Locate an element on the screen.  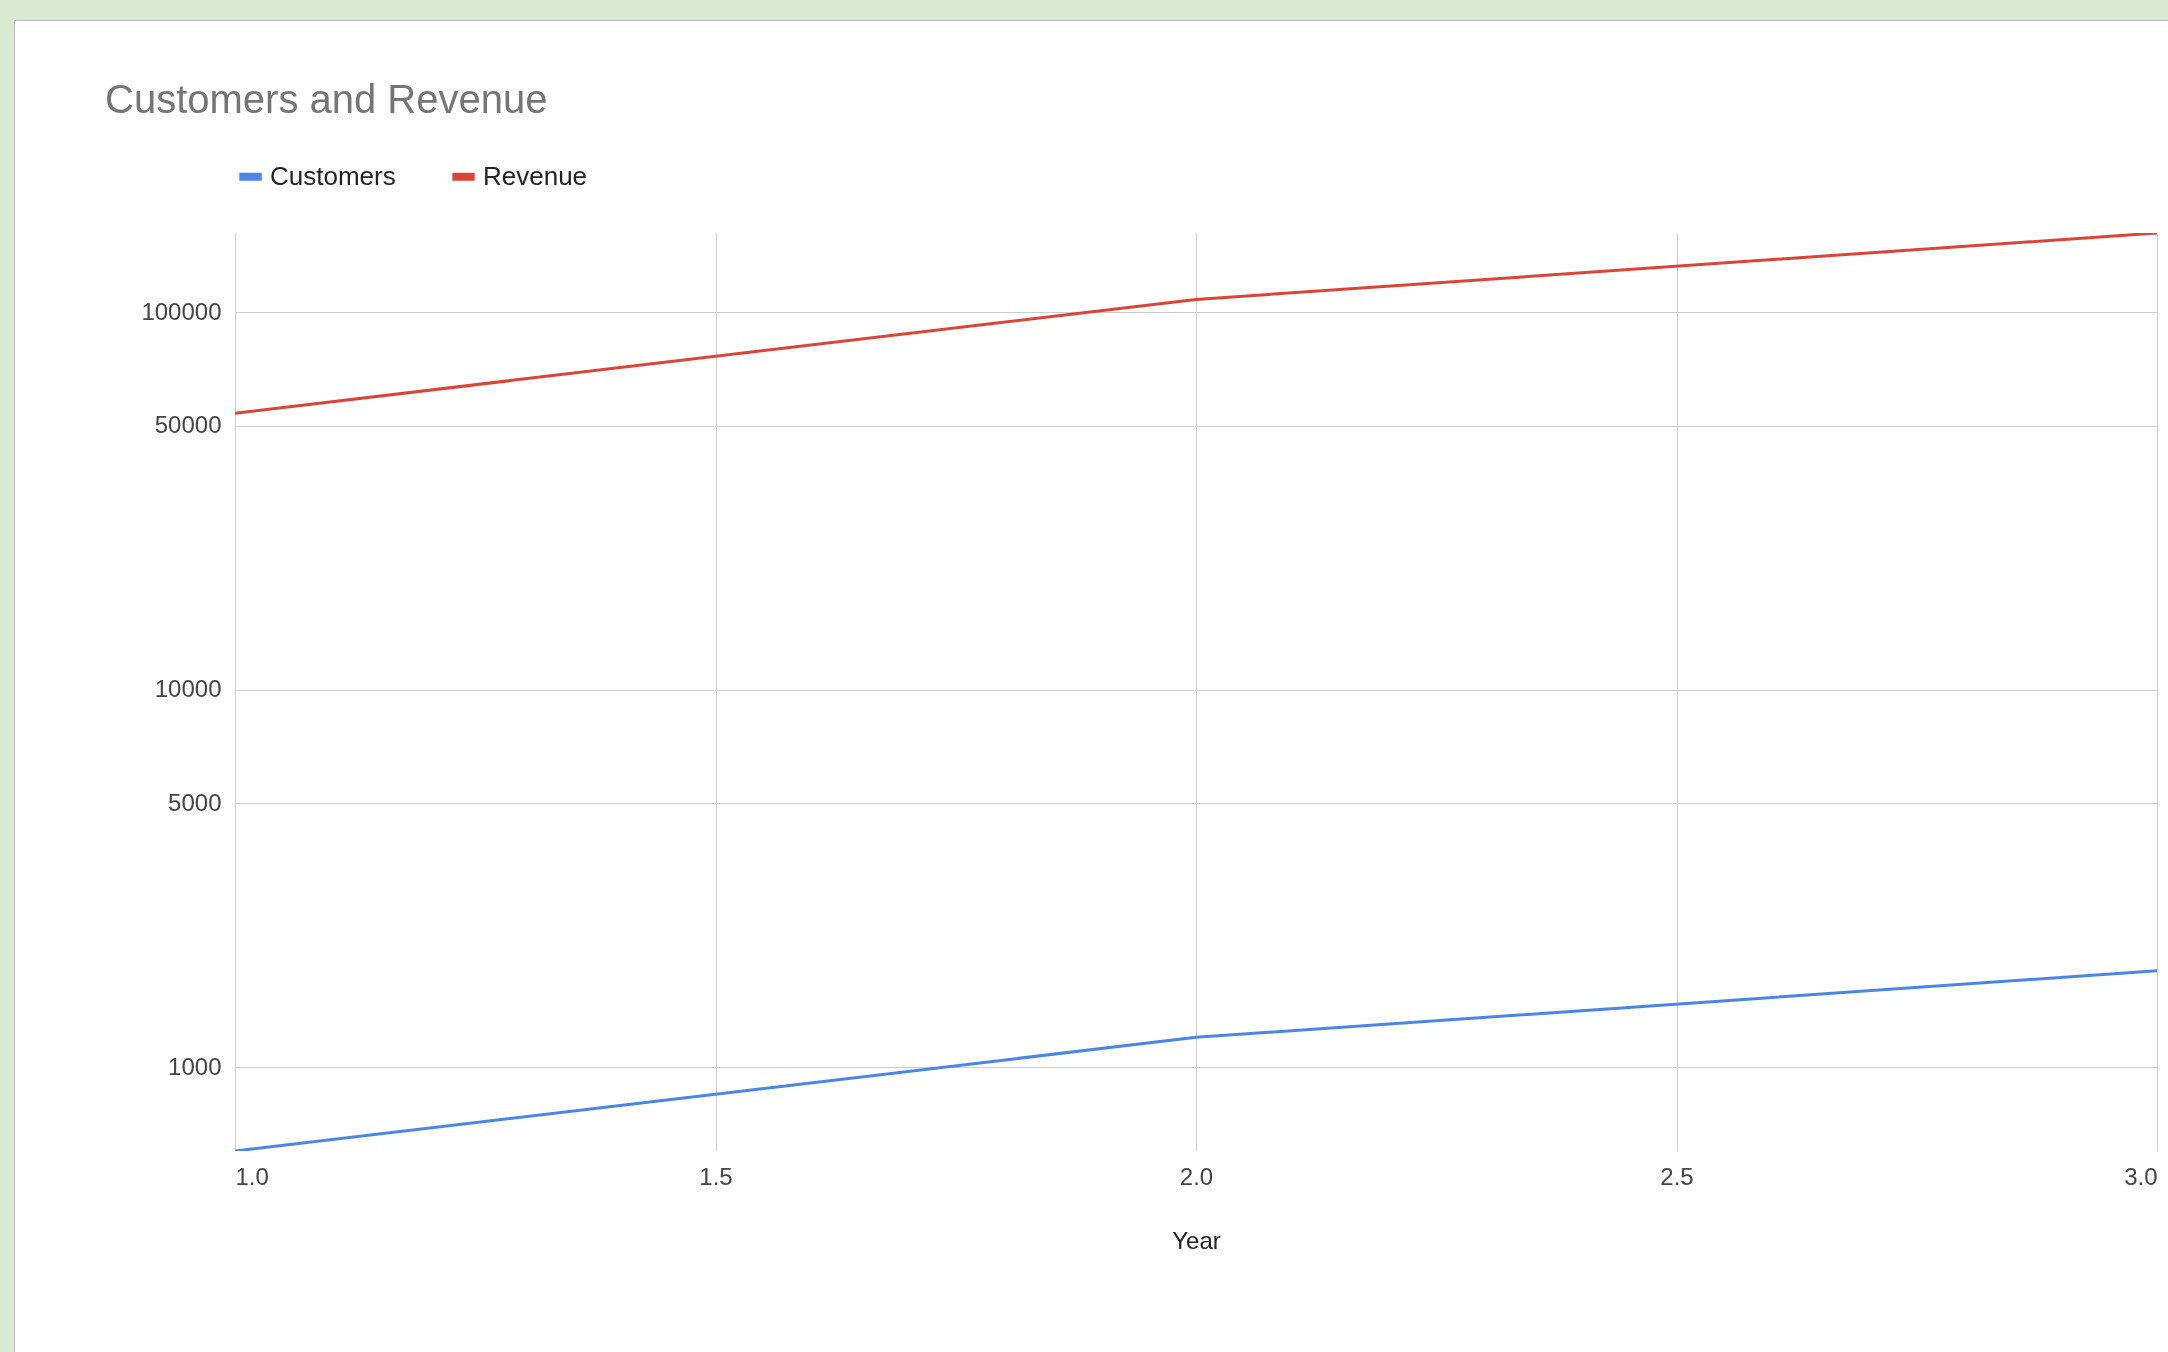
chart-title: Customers and Revenue is located at coordinates (326, 99).